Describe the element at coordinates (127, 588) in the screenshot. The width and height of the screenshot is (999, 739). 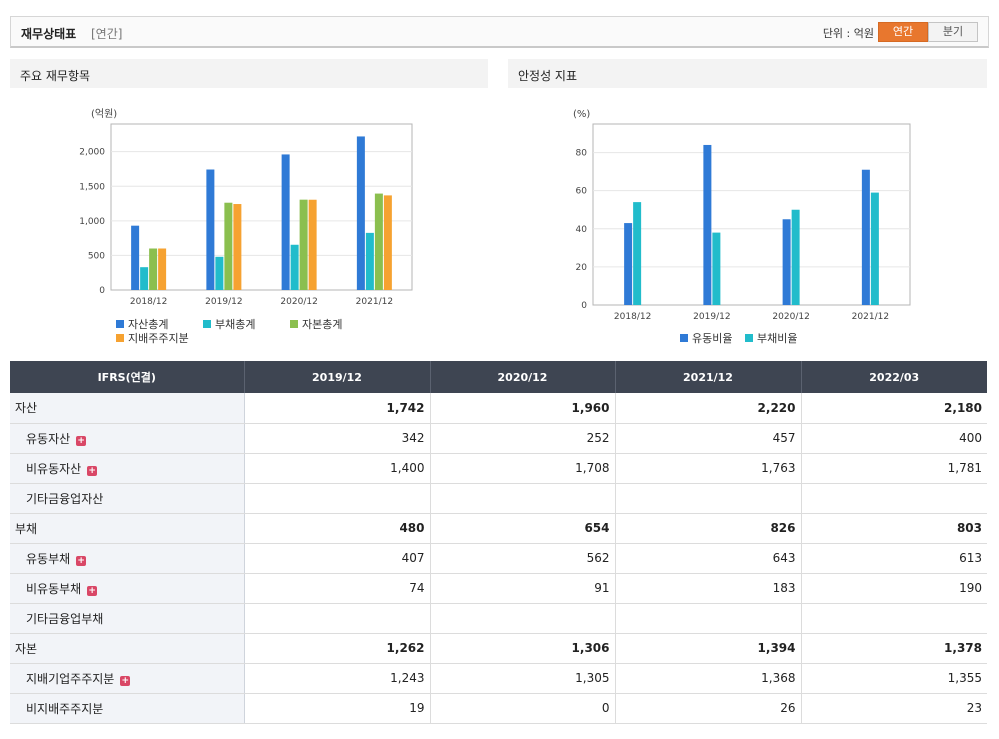
I see `row-label: 비유동부채 +` at that location.